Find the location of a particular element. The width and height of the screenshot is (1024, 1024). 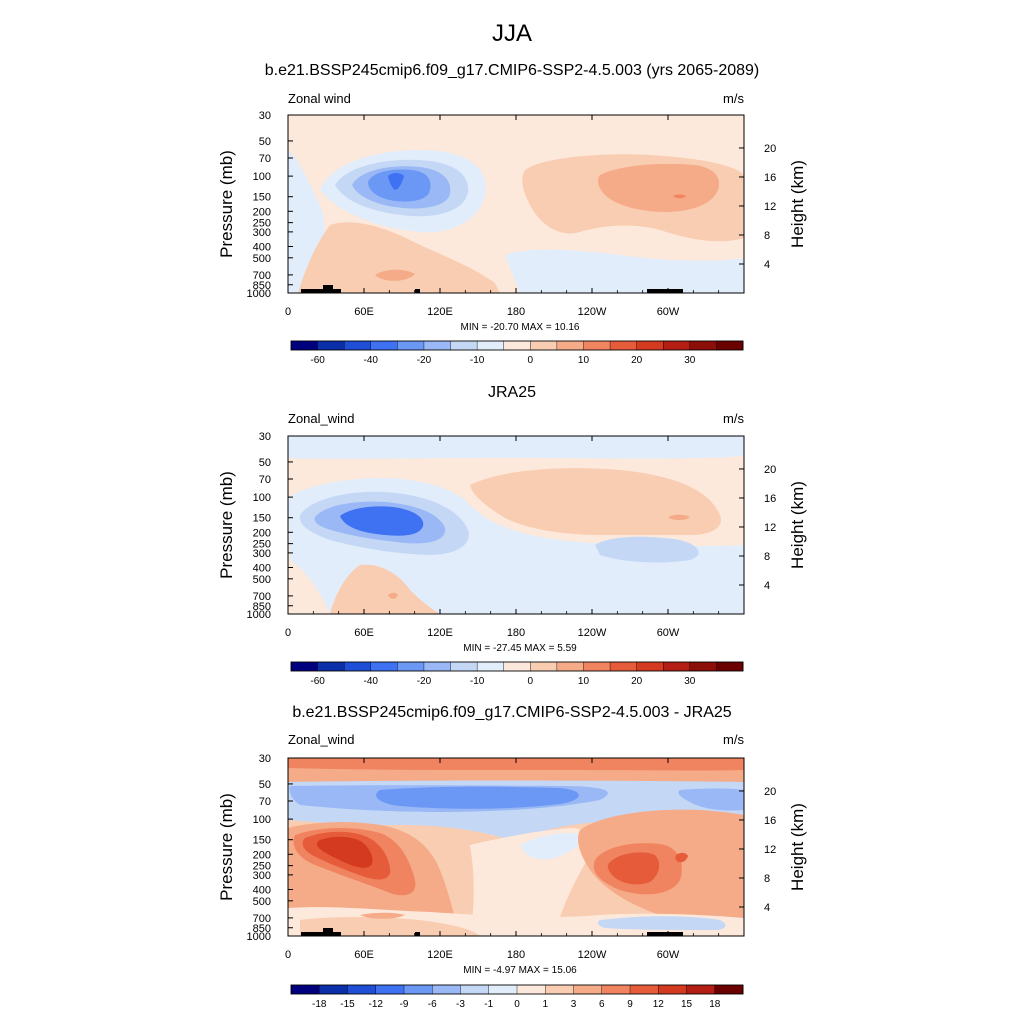

colorbar-label: 1 is located at coordinates (545, 1004).